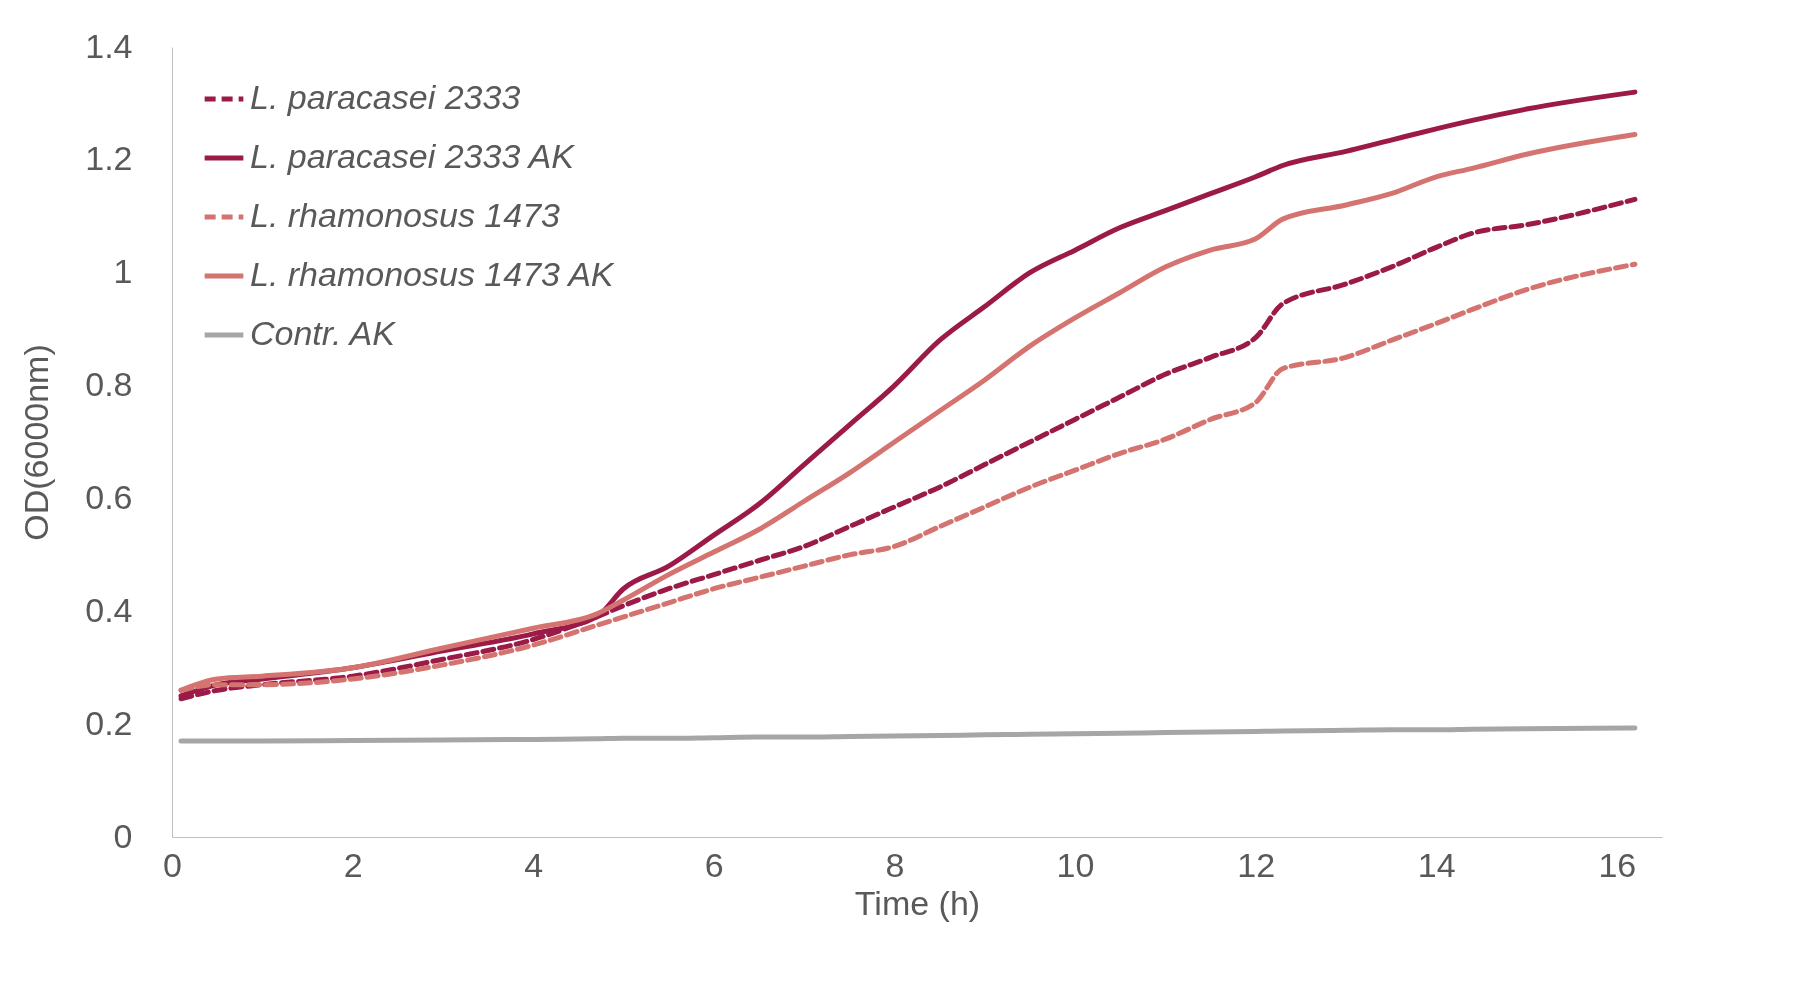  I want to click on x-axis-title: Time (h), so click(917, 902).